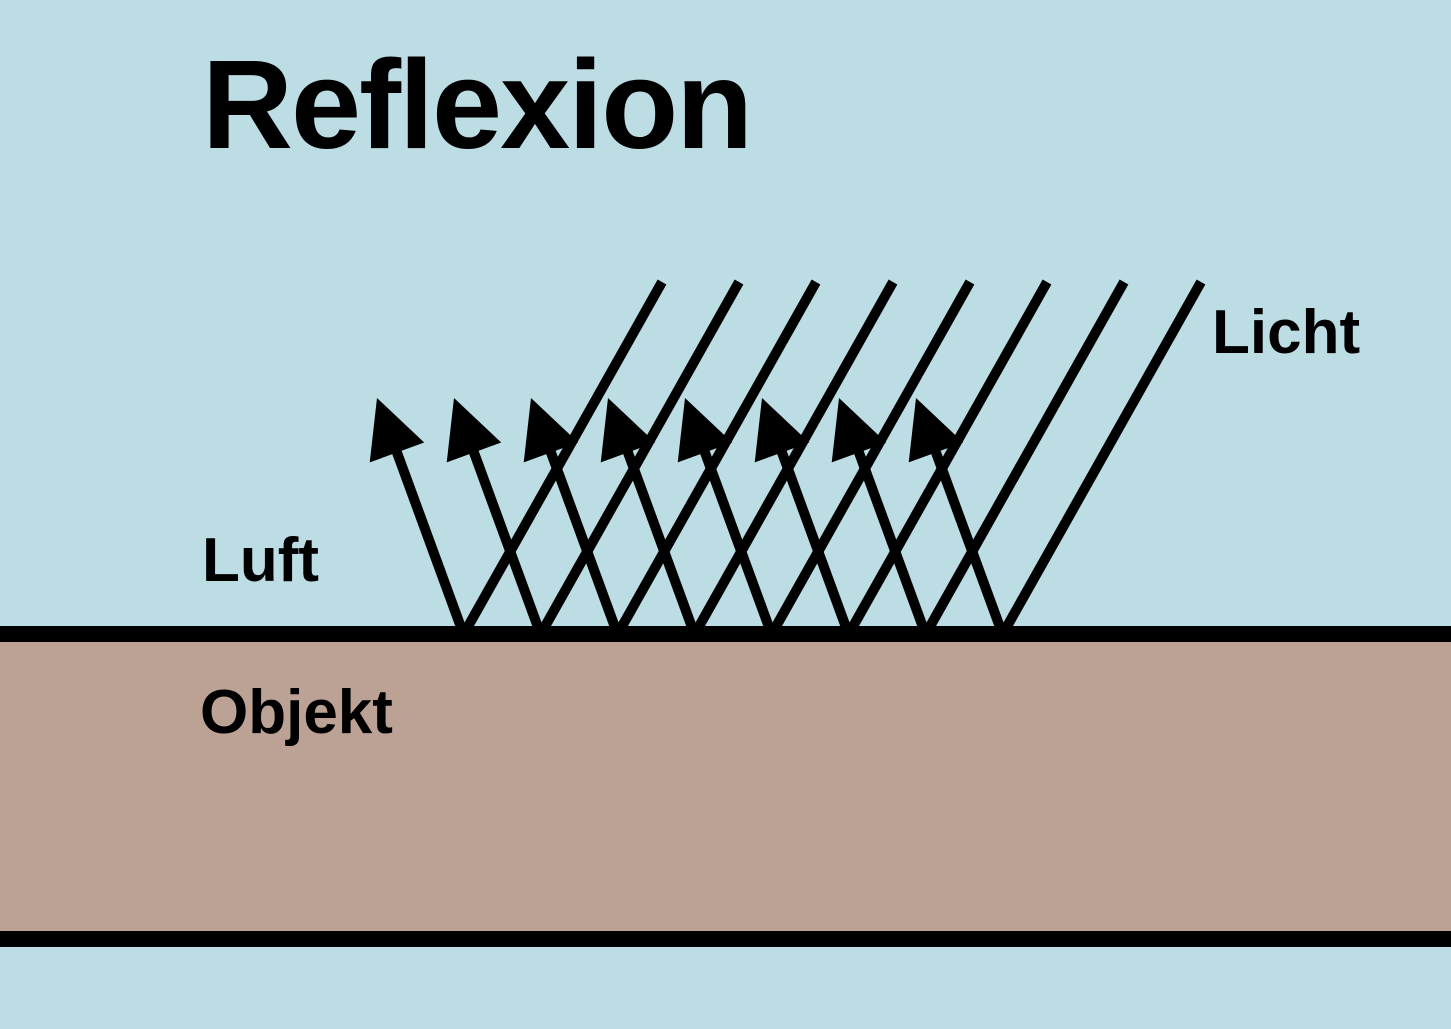 The image size is (1451, 1029). Describe the element at coordinates (261, 560) in the screenshot. I see `air-label: Luft` at that location.